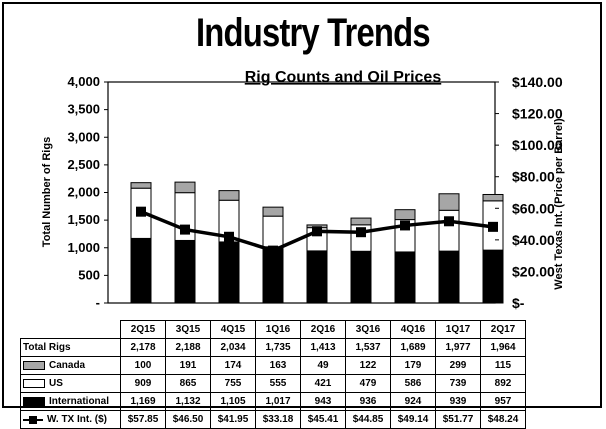 The height and width of the screenshot is (429, 606). I want to click on table-cell: 739, so click(458, 383).